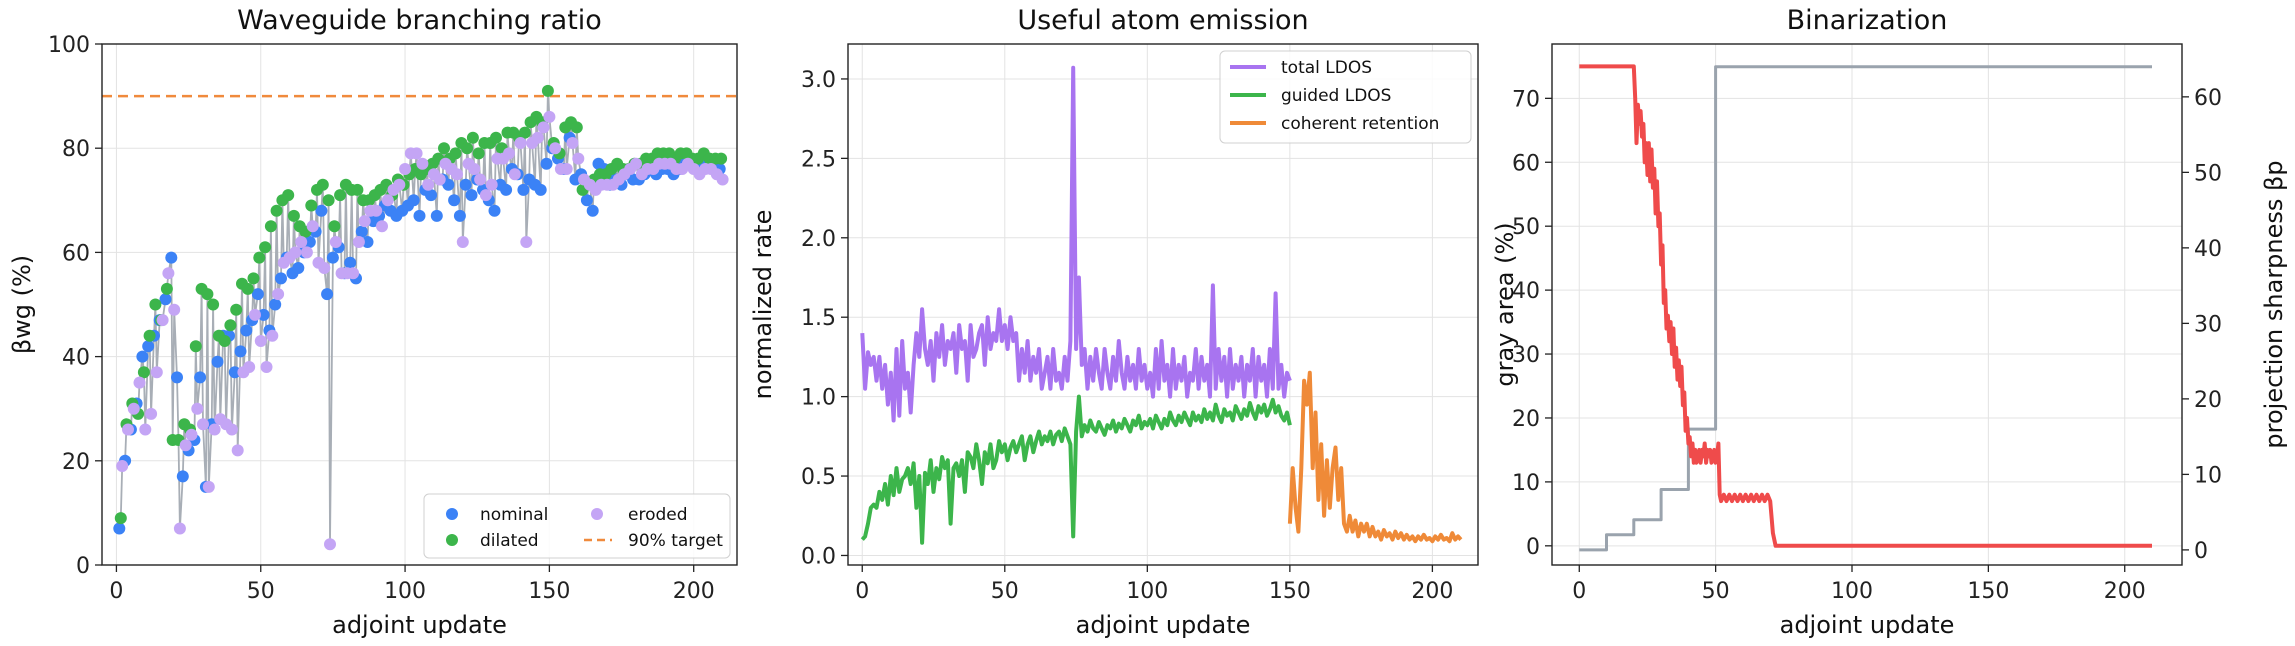 This screenshot has width=2295, height=646. What do you see at coordinates (2208, 475) in the screenshot?
I see `y2-tick-label: 10` at bounding box center [2208, 475].